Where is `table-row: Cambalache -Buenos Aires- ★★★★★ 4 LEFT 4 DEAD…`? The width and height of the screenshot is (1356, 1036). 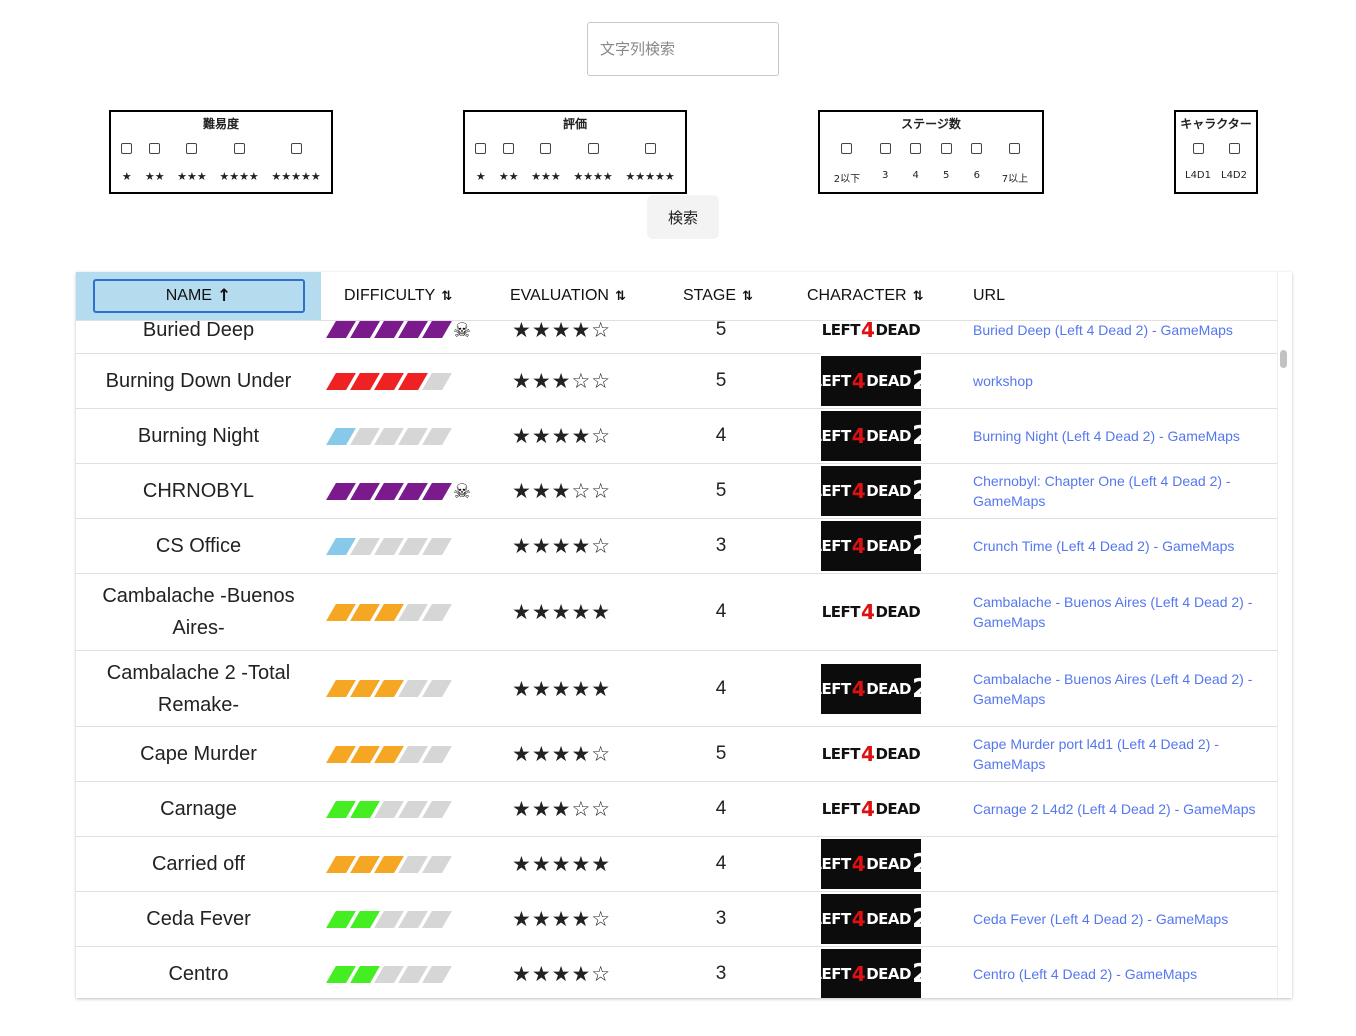 table-row: Cambalache -Buenos Aires- ★★★★★ 4 LEFT 4 DEAD… is located at coordinates (676, 612).